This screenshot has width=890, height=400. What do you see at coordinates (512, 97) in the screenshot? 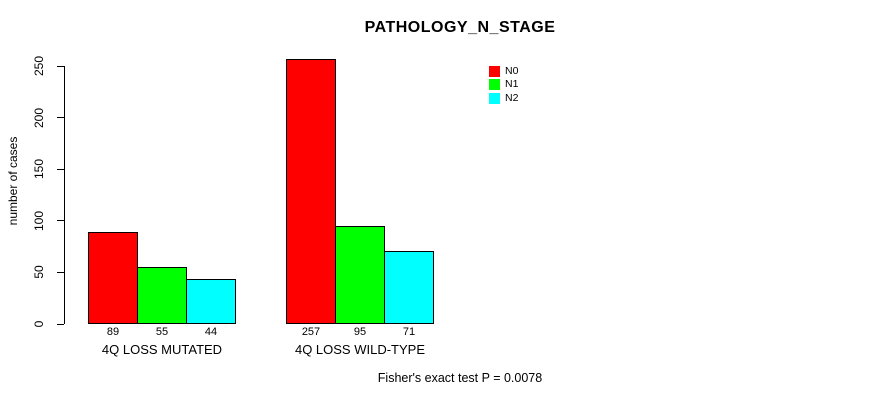
I see `legend-item-label: N2` at bounding box center [512, 97].